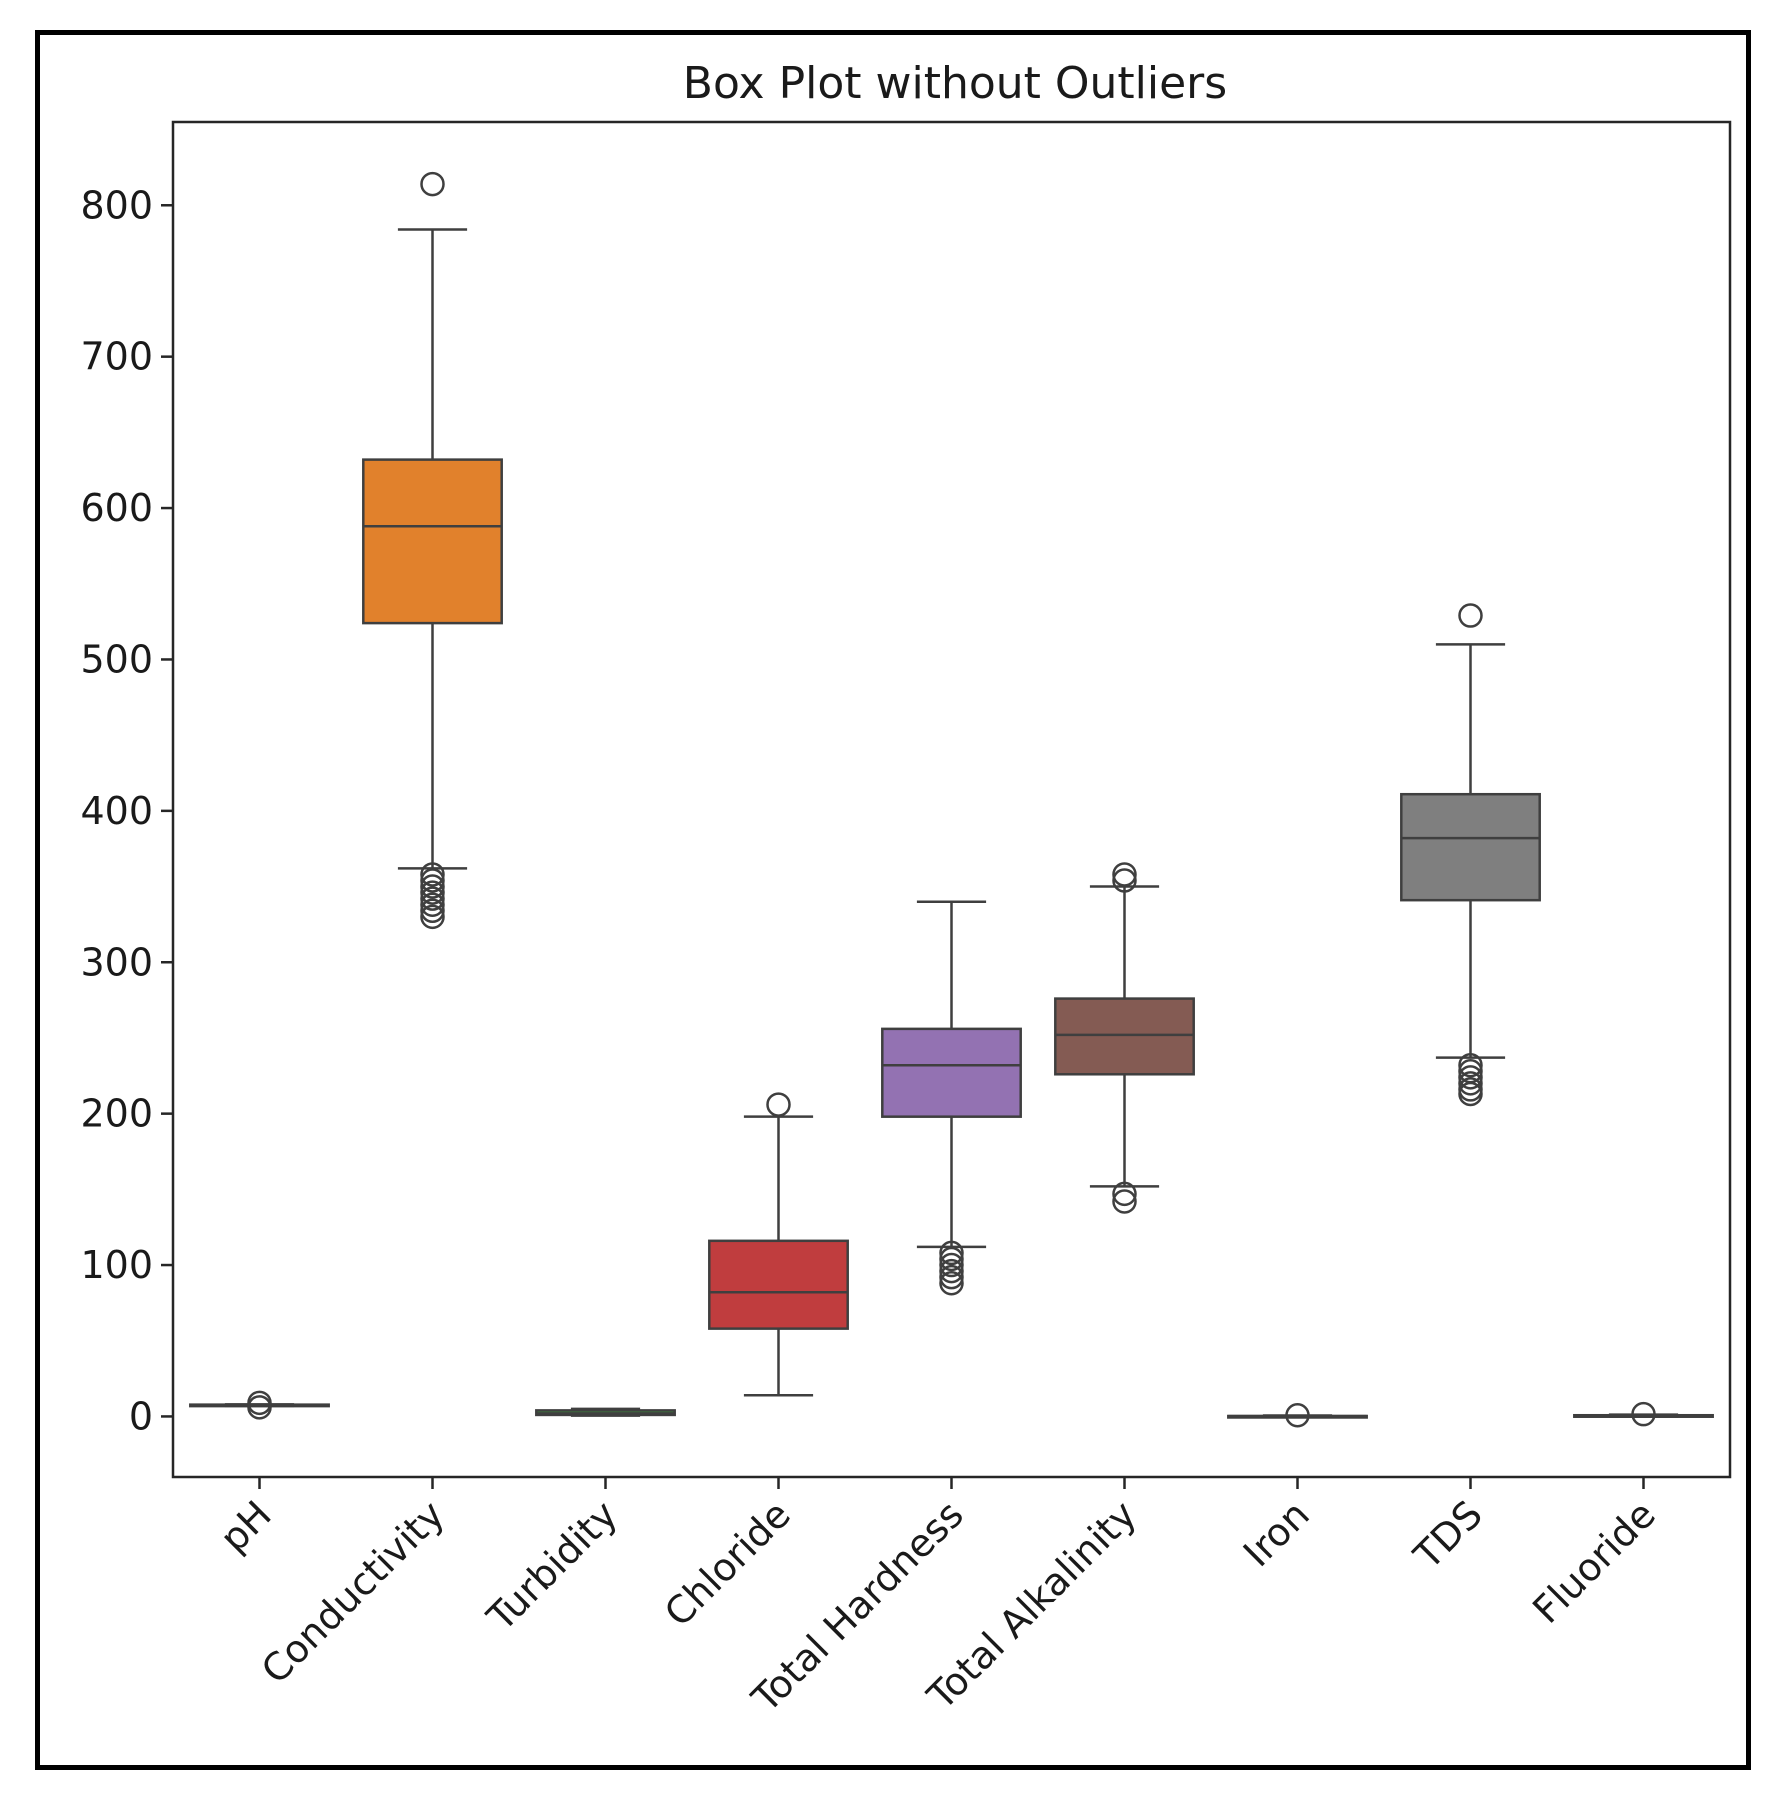 The image size is (1792, 1808). I want to click on y-tick-label: 300, so click(116, 962).